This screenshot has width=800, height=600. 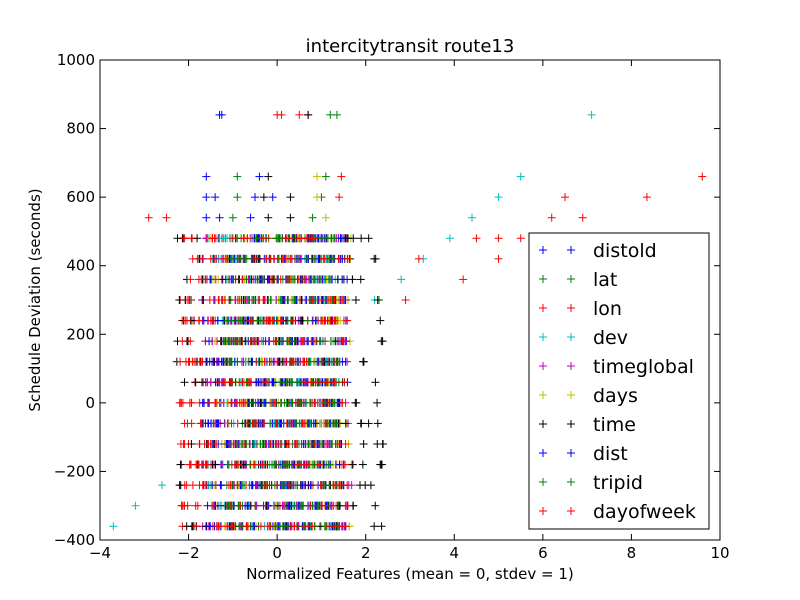 I want to click on y-tick-label: 1000, so click(x=76, y=60).